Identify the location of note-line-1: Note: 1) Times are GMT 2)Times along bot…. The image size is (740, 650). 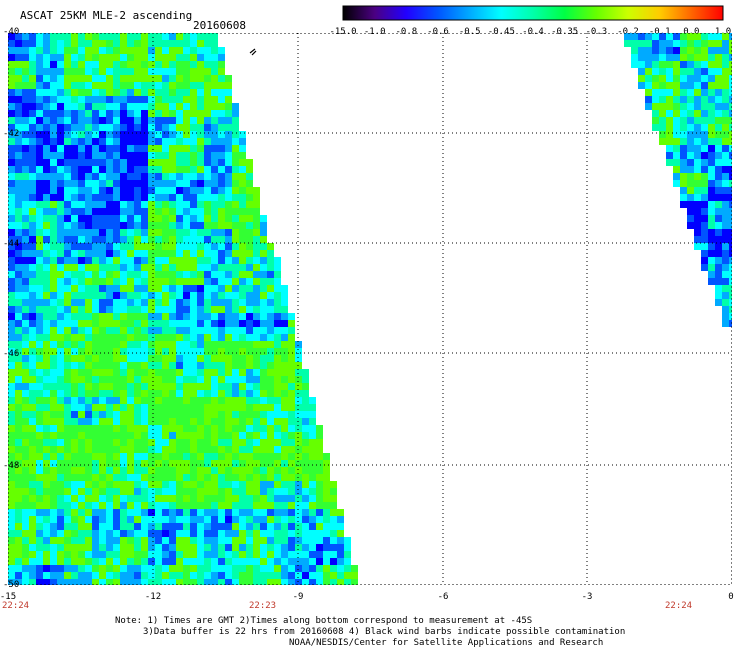
(324, 621).